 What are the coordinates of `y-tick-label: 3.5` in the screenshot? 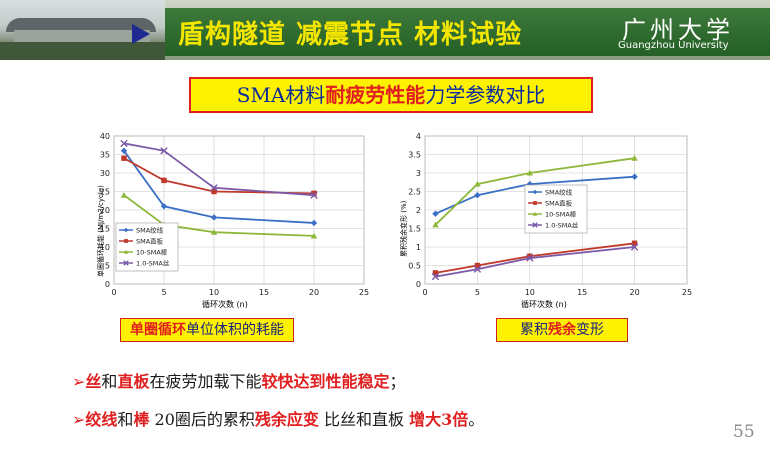 It's located at (414, 155).